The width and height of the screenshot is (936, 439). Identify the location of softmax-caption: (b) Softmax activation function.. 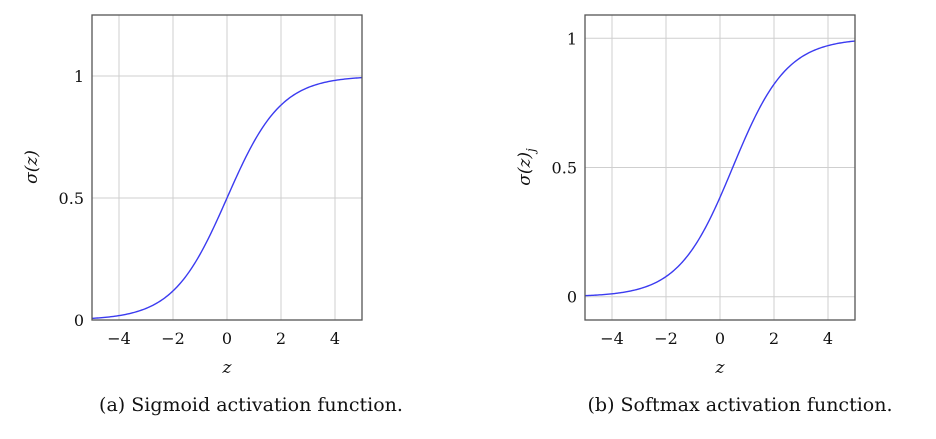
(740, 405).